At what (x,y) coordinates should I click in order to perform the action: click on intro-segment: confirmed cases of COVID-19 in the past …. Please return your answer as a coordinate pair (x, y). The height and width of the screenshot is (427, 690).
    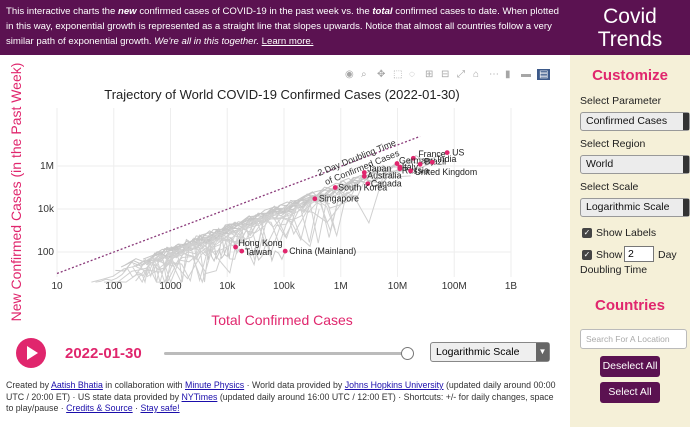
    Looking at the image, I should click on (254, 11).